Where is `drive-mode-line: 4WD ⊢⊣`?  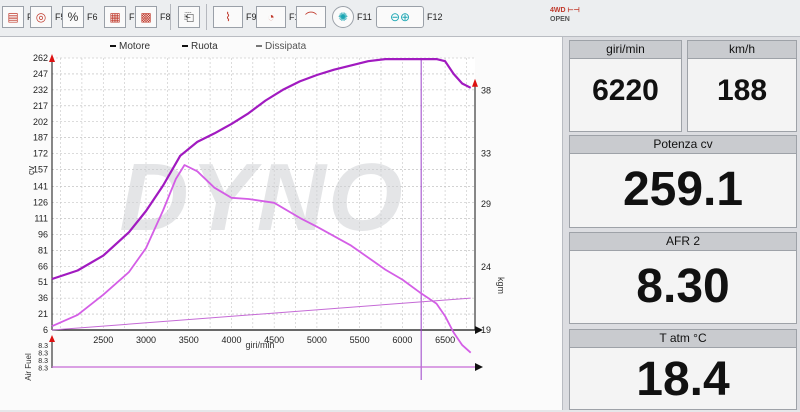 drive-mode-line: 4WD ⊢⊣ is located at coordinates (565, 10).